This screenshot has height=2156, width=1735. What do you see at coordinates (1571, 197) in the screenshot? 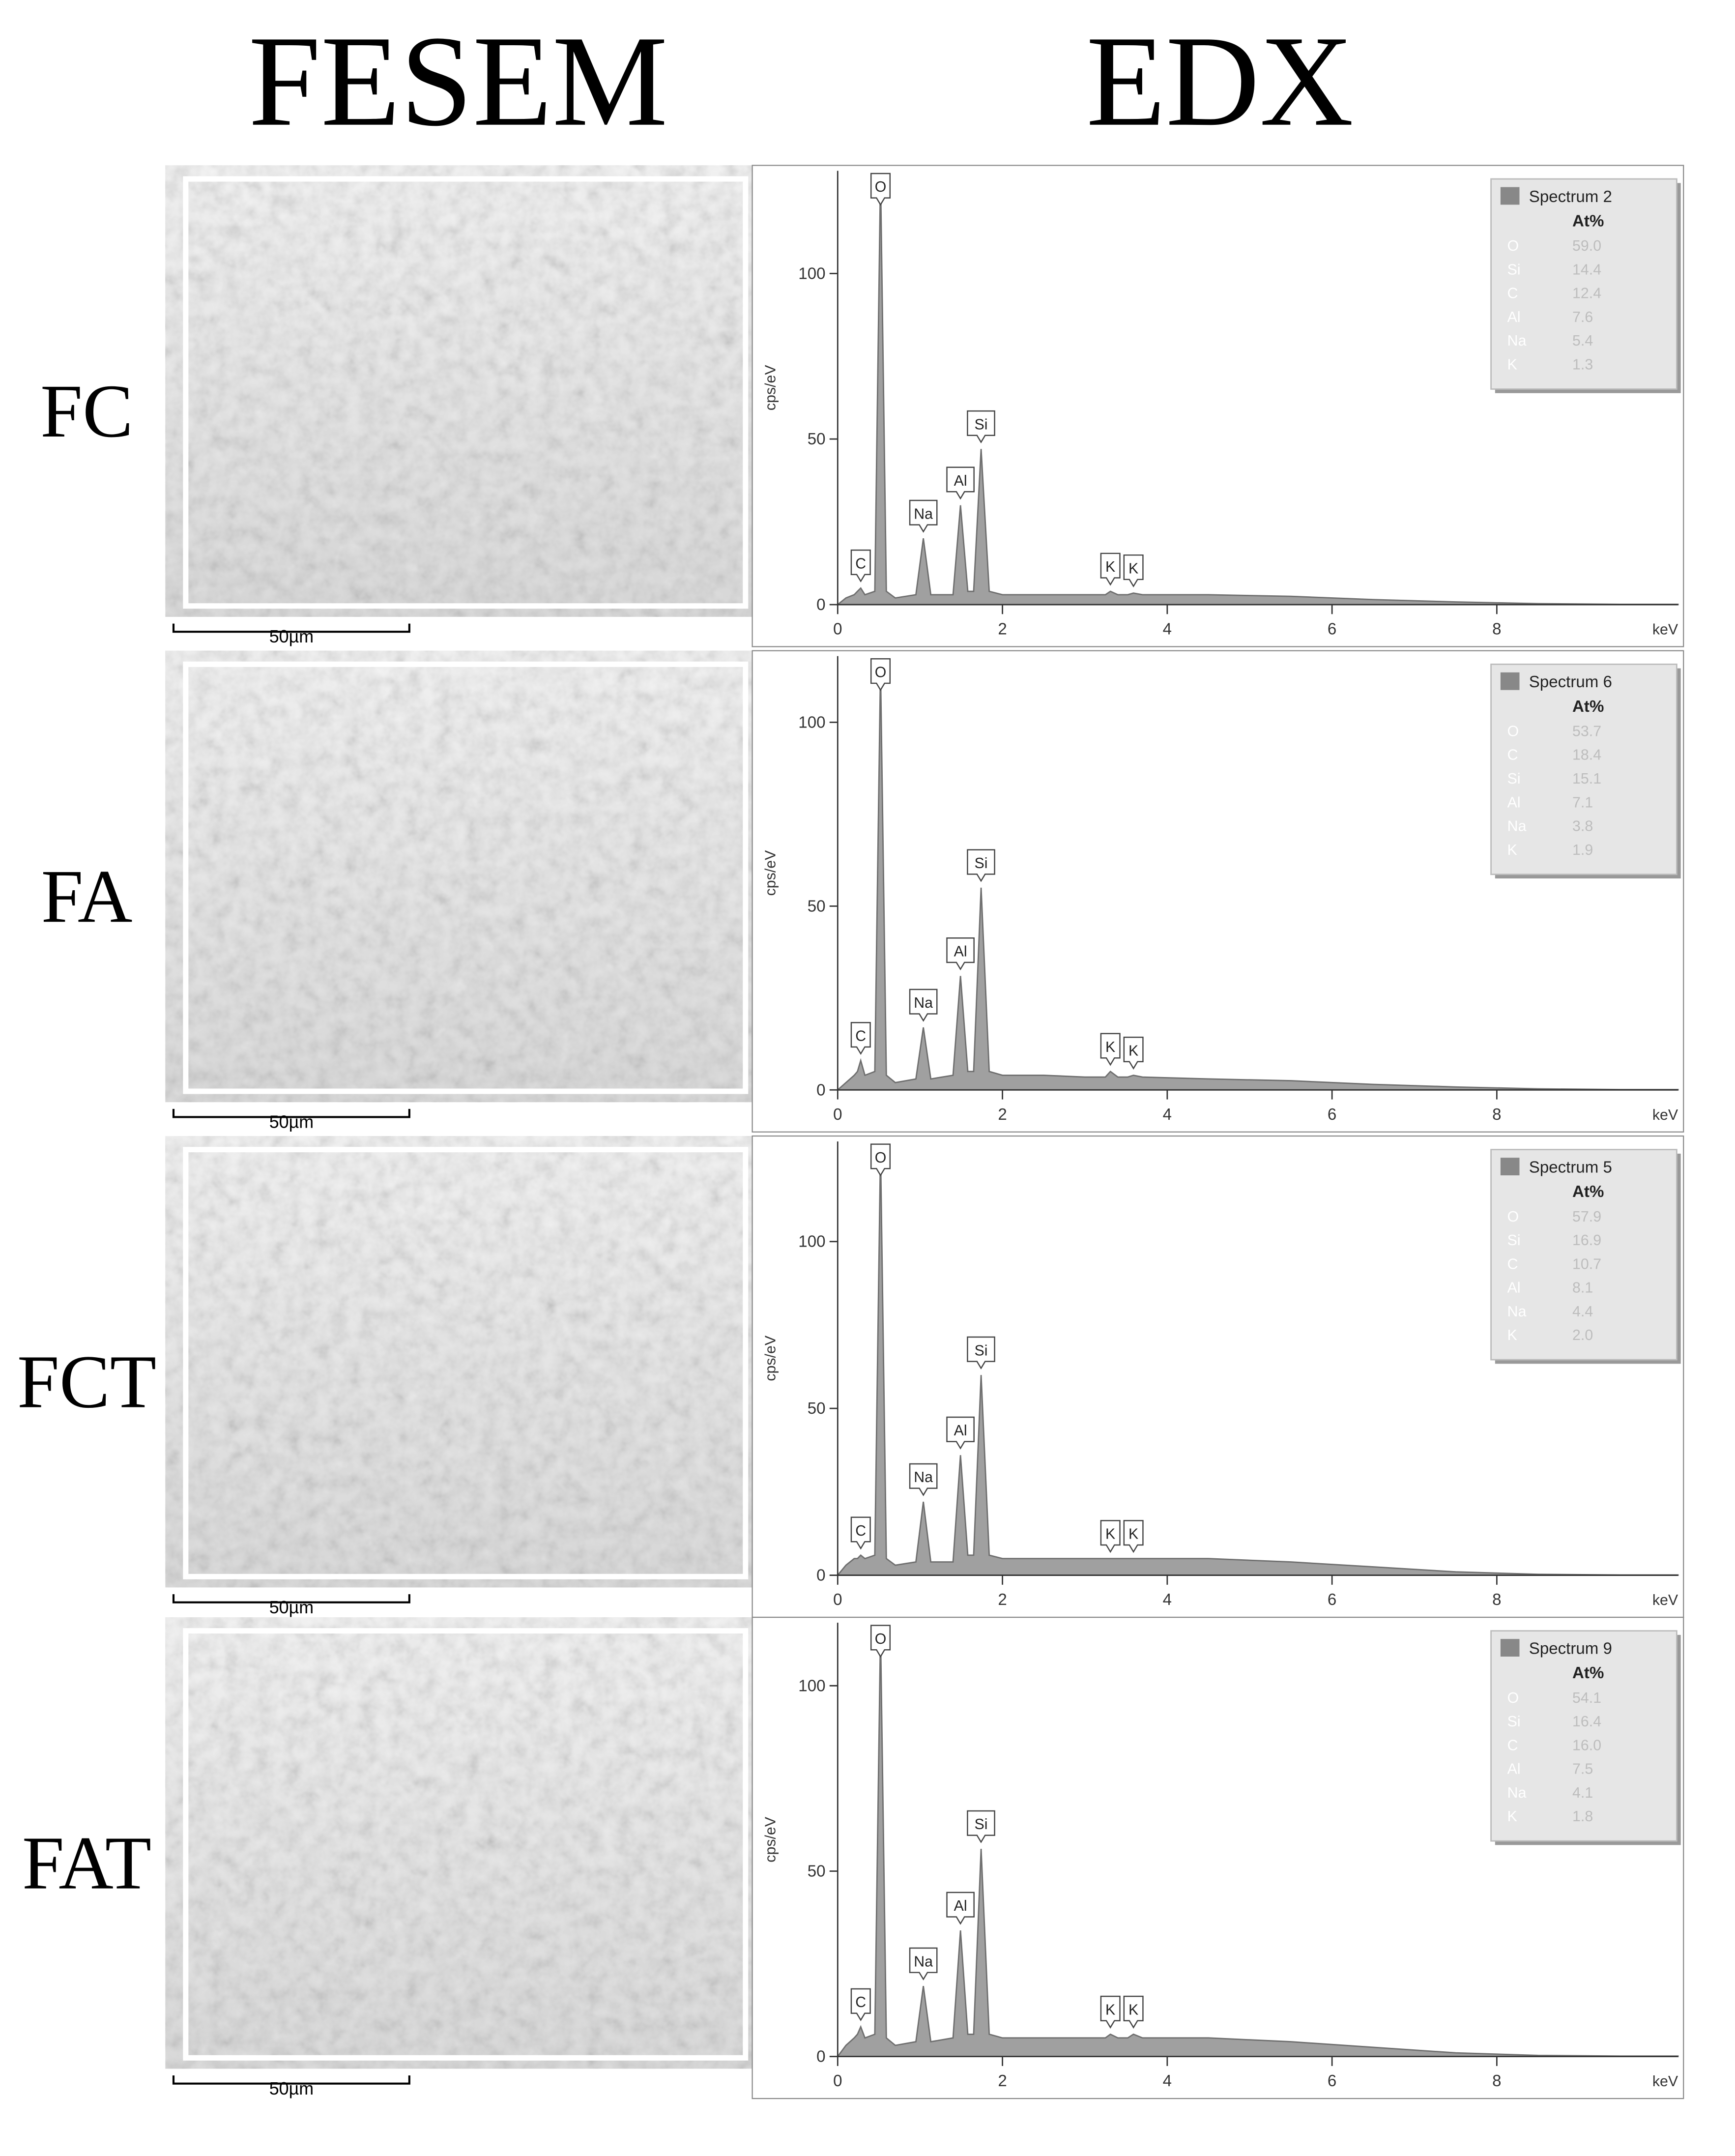
I see `legend-title: Spectrum 2` at bounding box center [1571, 197].